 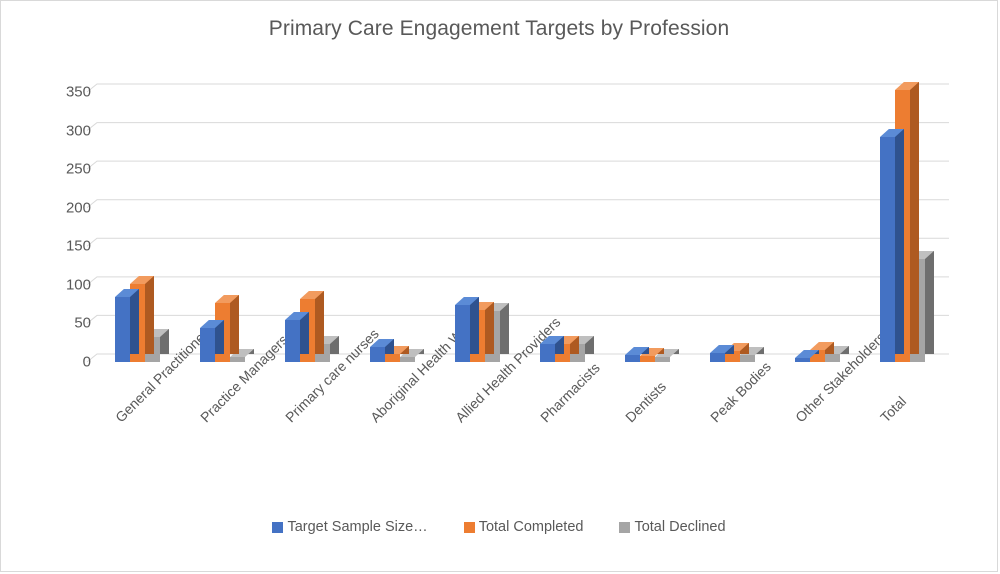 What do you see at coordinates (680, 527) in the screenshot?
I see `legend-label: Total Declined` at bounding box center [680, 527].